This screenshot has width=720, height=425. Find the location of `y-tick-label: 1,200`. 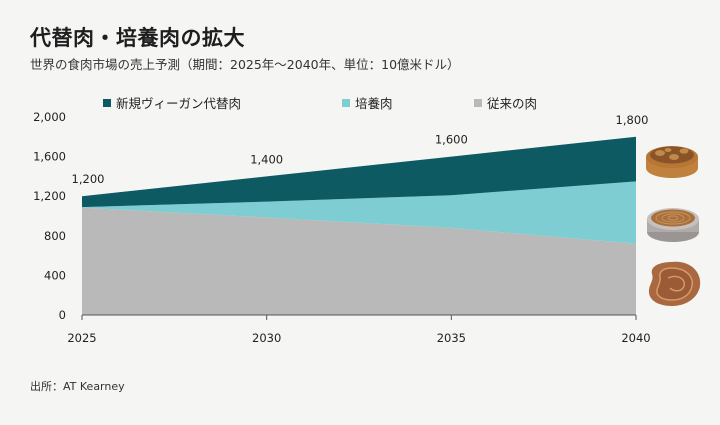

y-tick-label: 1,200 is located at coordinates (49, 196).